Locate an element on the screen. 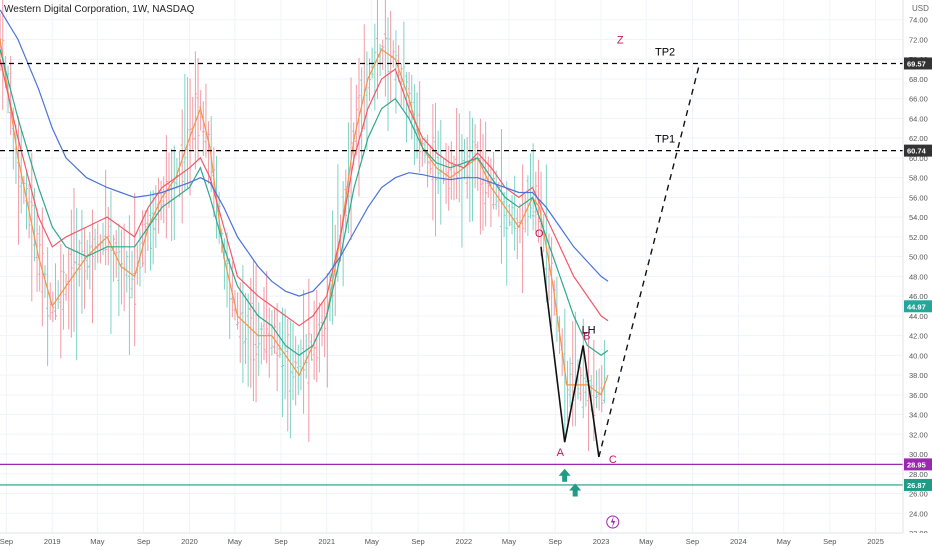  wave-label: C is located at coordinates (613, 460).